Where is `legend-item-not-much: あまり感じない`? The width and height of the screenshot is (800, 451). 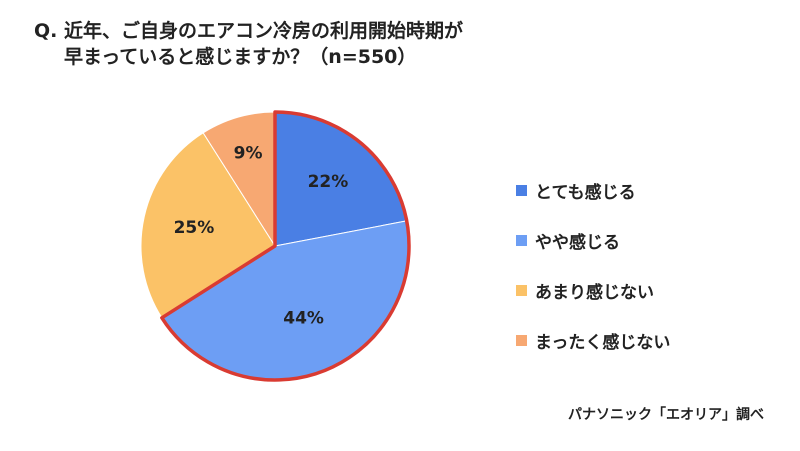
legend-item-not-much: あまり感じない is located at coordinates (593, 290).